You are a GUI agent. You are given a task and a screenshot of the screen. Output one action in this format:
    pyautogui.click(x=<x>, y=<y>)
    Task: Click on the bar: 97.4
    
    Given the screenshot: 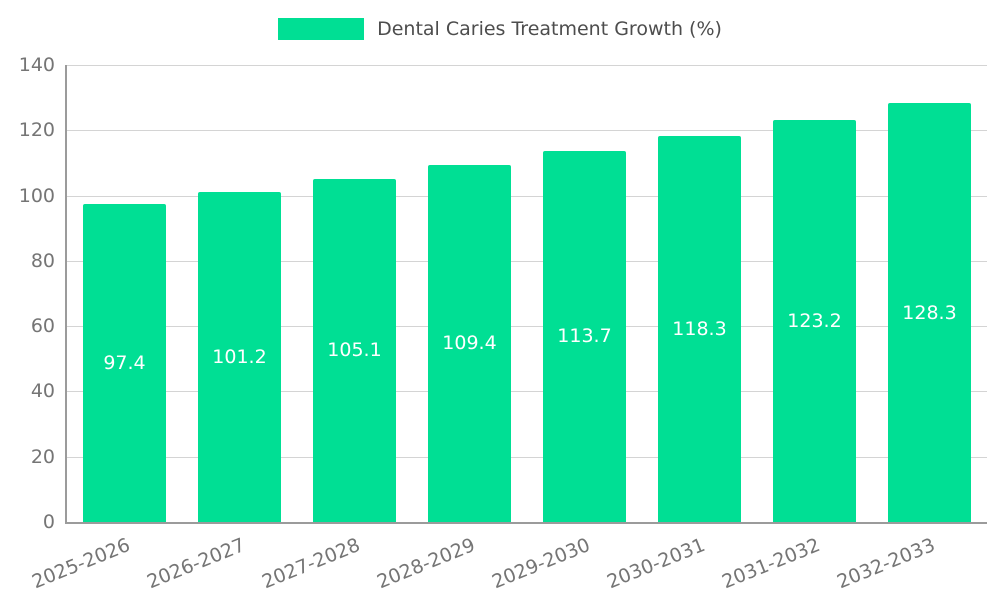 What is the action you would take?
    pyautogui.click(x=124, y=363)
    